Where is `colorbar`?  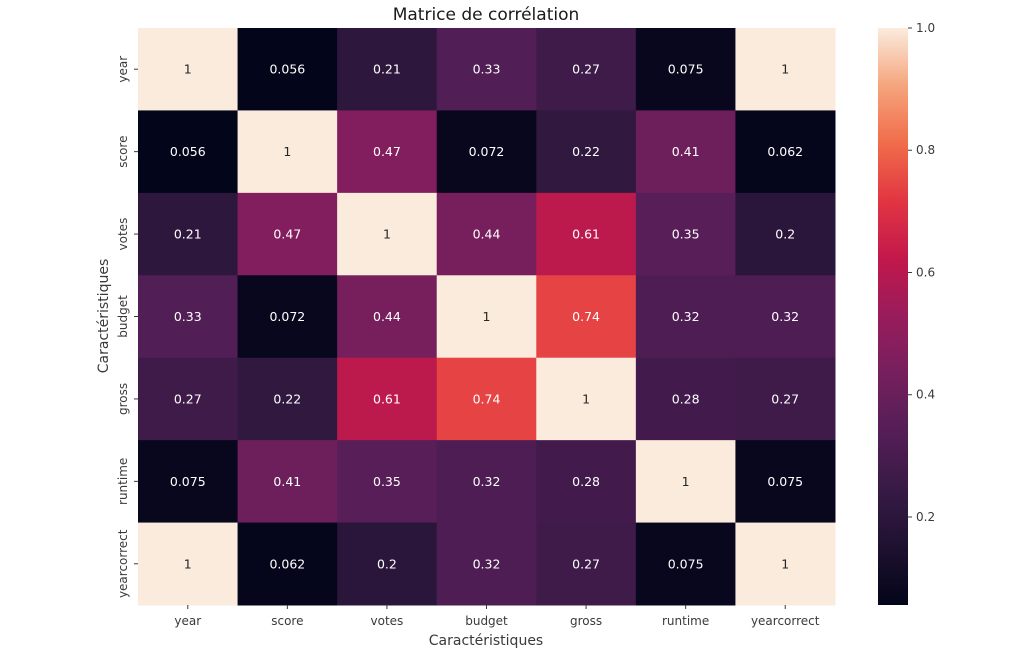
colorbar is located at coordinates (893, 316).